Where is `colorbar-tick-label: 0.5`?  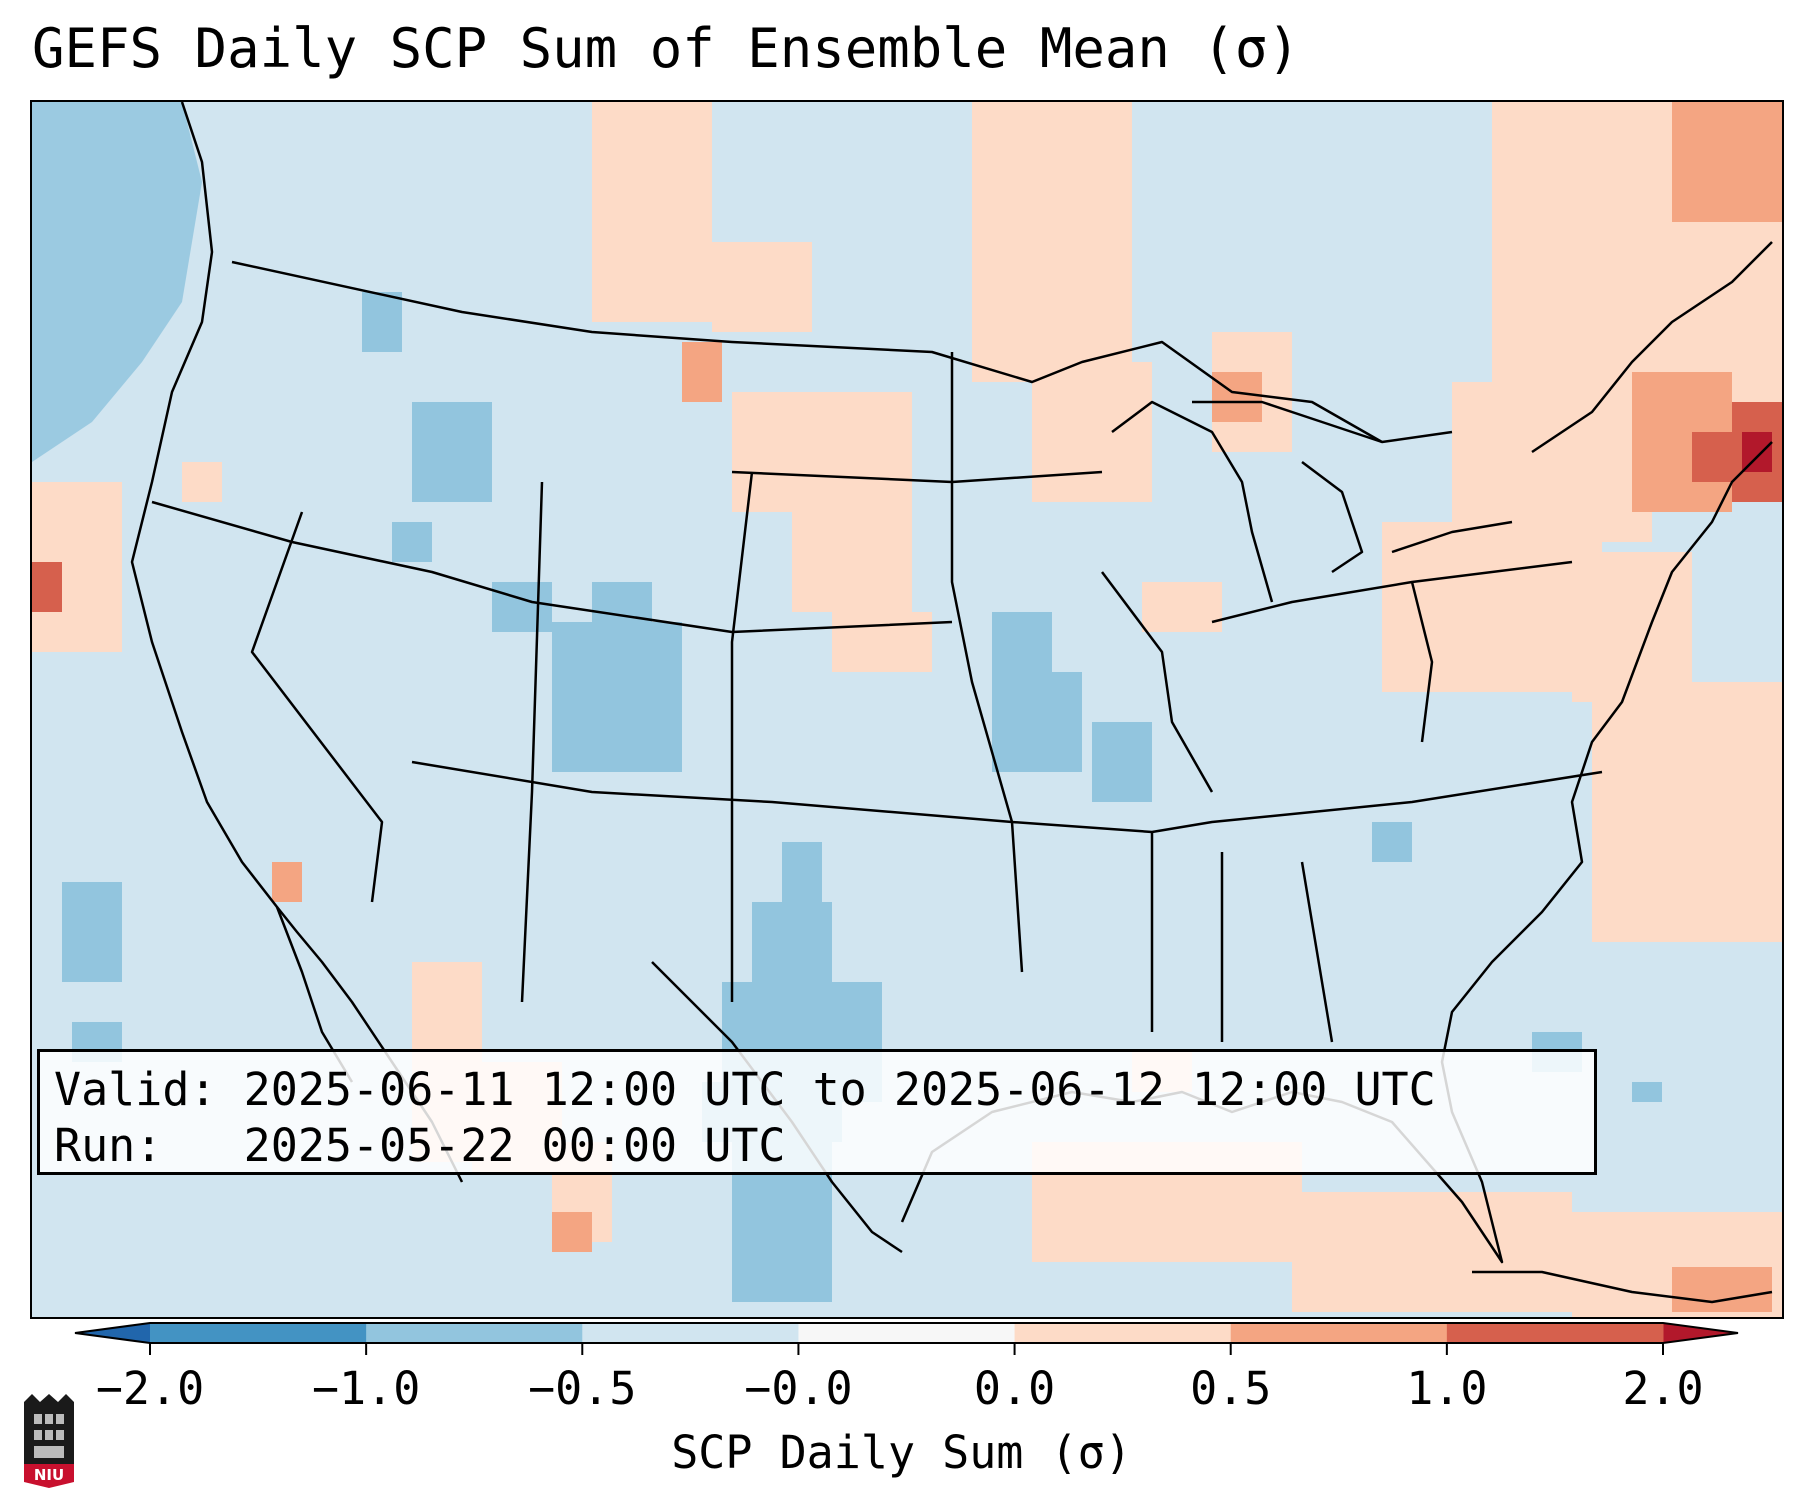
colorbar-tick-label: 0.5 is located at coordinates (1231, 1388).